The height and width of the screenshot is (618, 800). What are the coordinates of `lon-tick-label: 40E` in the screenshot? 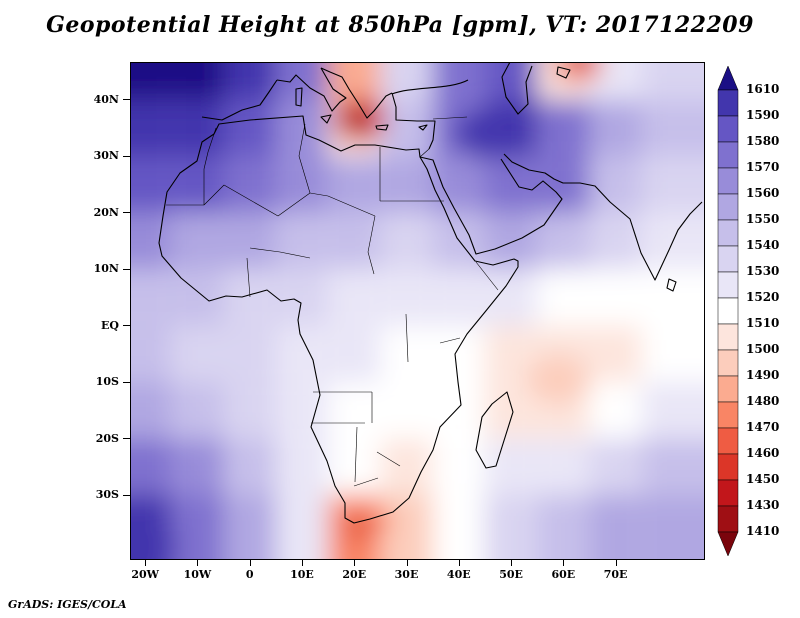 It's located at (458, 574).